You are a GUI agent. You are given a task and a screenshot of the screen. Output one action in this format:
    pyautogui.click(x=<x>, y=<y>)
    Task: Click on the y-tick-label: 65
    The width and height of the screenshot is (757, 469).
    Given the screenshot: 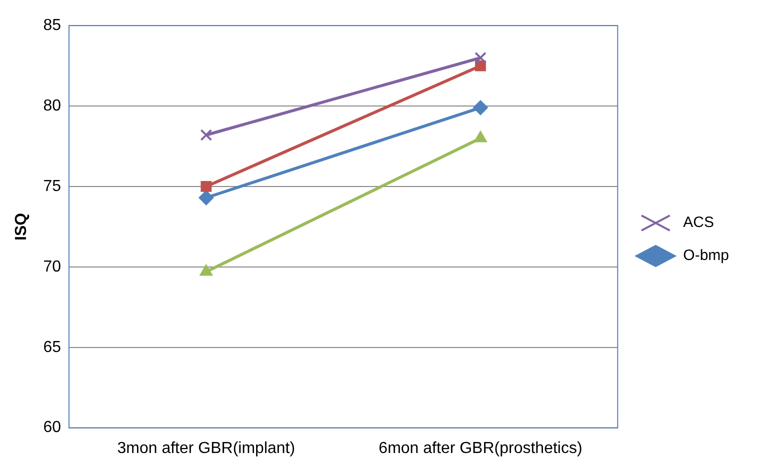 What is the action you would take?
    pyautogui.click(x=52, y=347)
    